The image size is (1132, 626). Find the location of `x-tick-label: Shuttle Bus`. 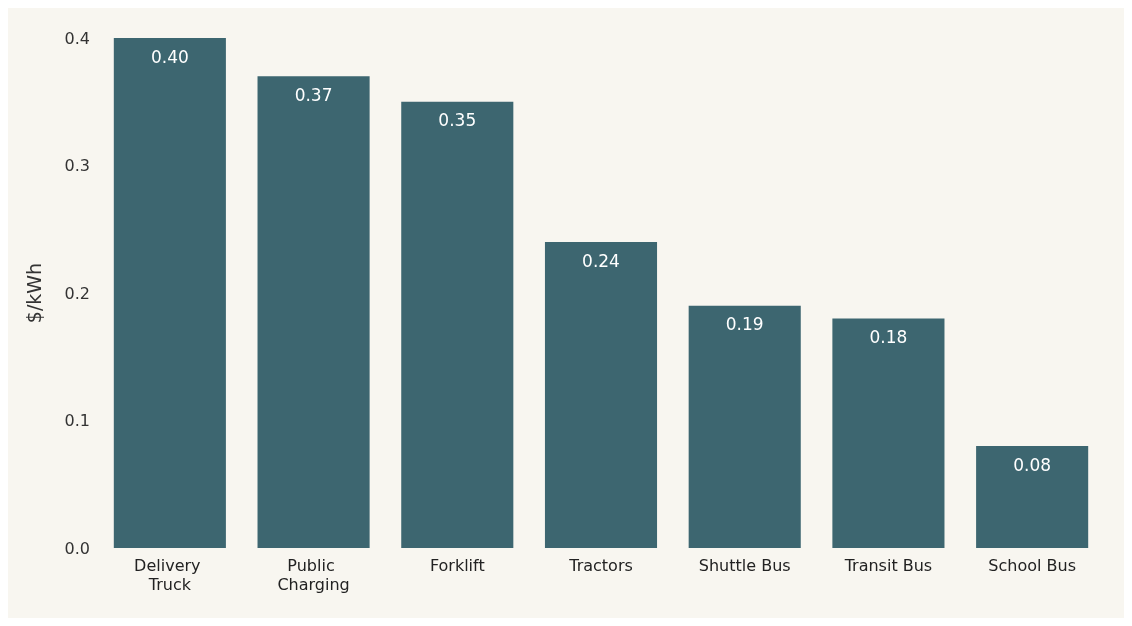

x-tick-label: Shuttle Bus is located at coordinates (744, 565).